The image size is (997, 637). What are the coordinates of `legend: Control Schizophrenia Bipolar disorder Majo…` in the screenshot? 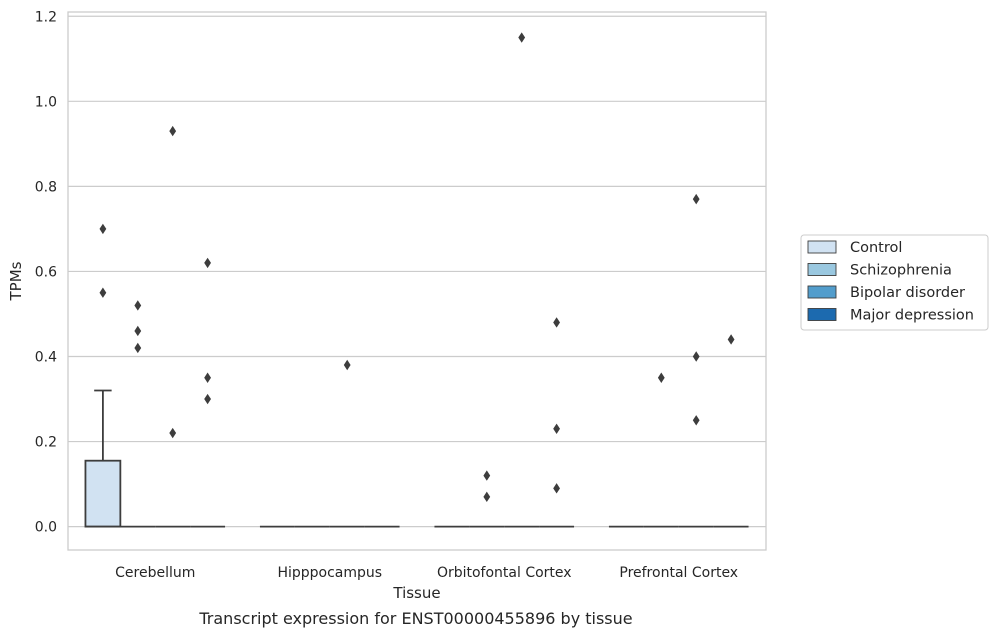 It's located at (894, 282).